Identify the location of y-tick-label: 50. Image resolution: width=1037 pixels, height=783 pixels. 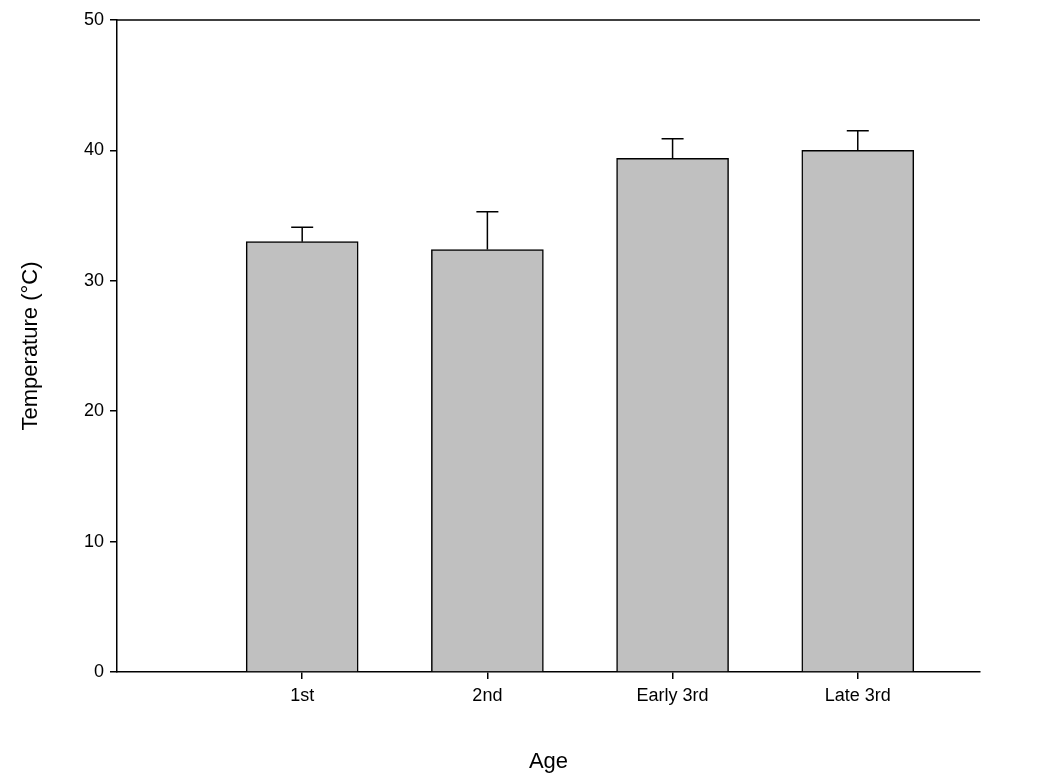
(93, 18).